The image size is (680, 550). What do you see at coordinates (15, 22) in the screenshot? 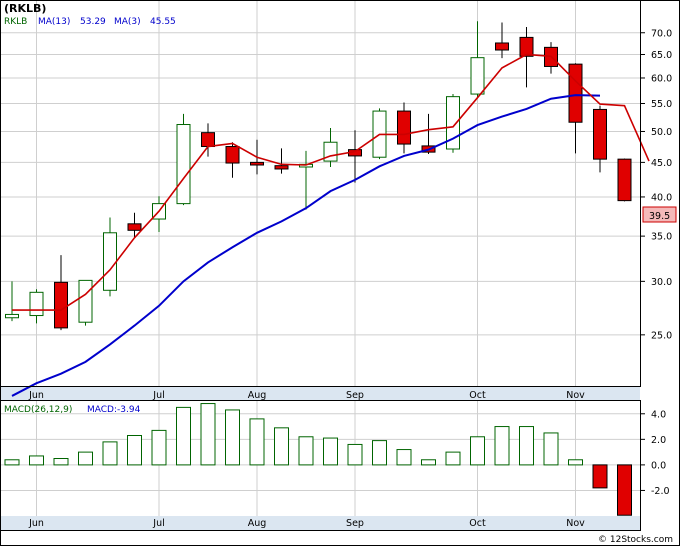
I see `legend-item: RKLB` at bounding box center [15, 22].